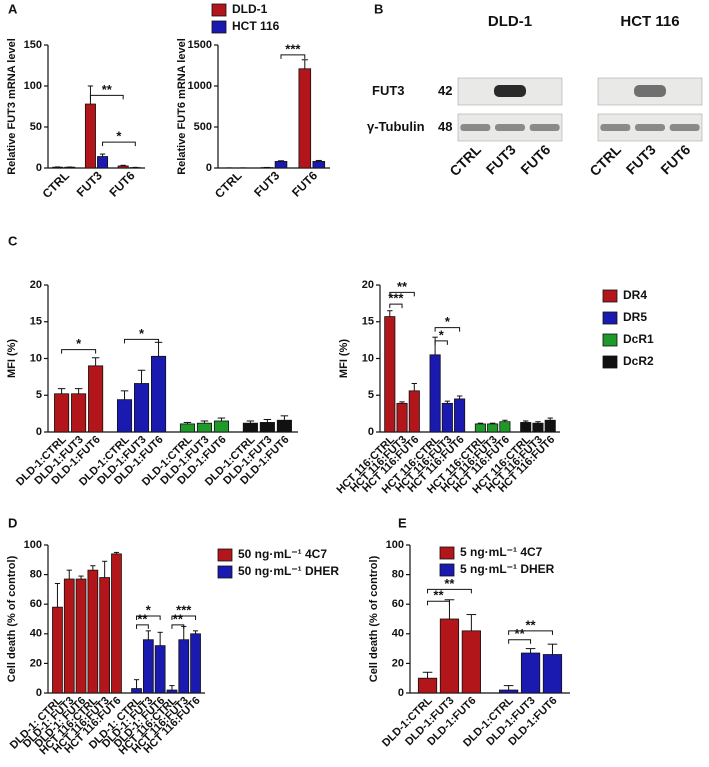 The image size is (709, 767). I want to click on blot-title: HCT 116, so click(649, 21).